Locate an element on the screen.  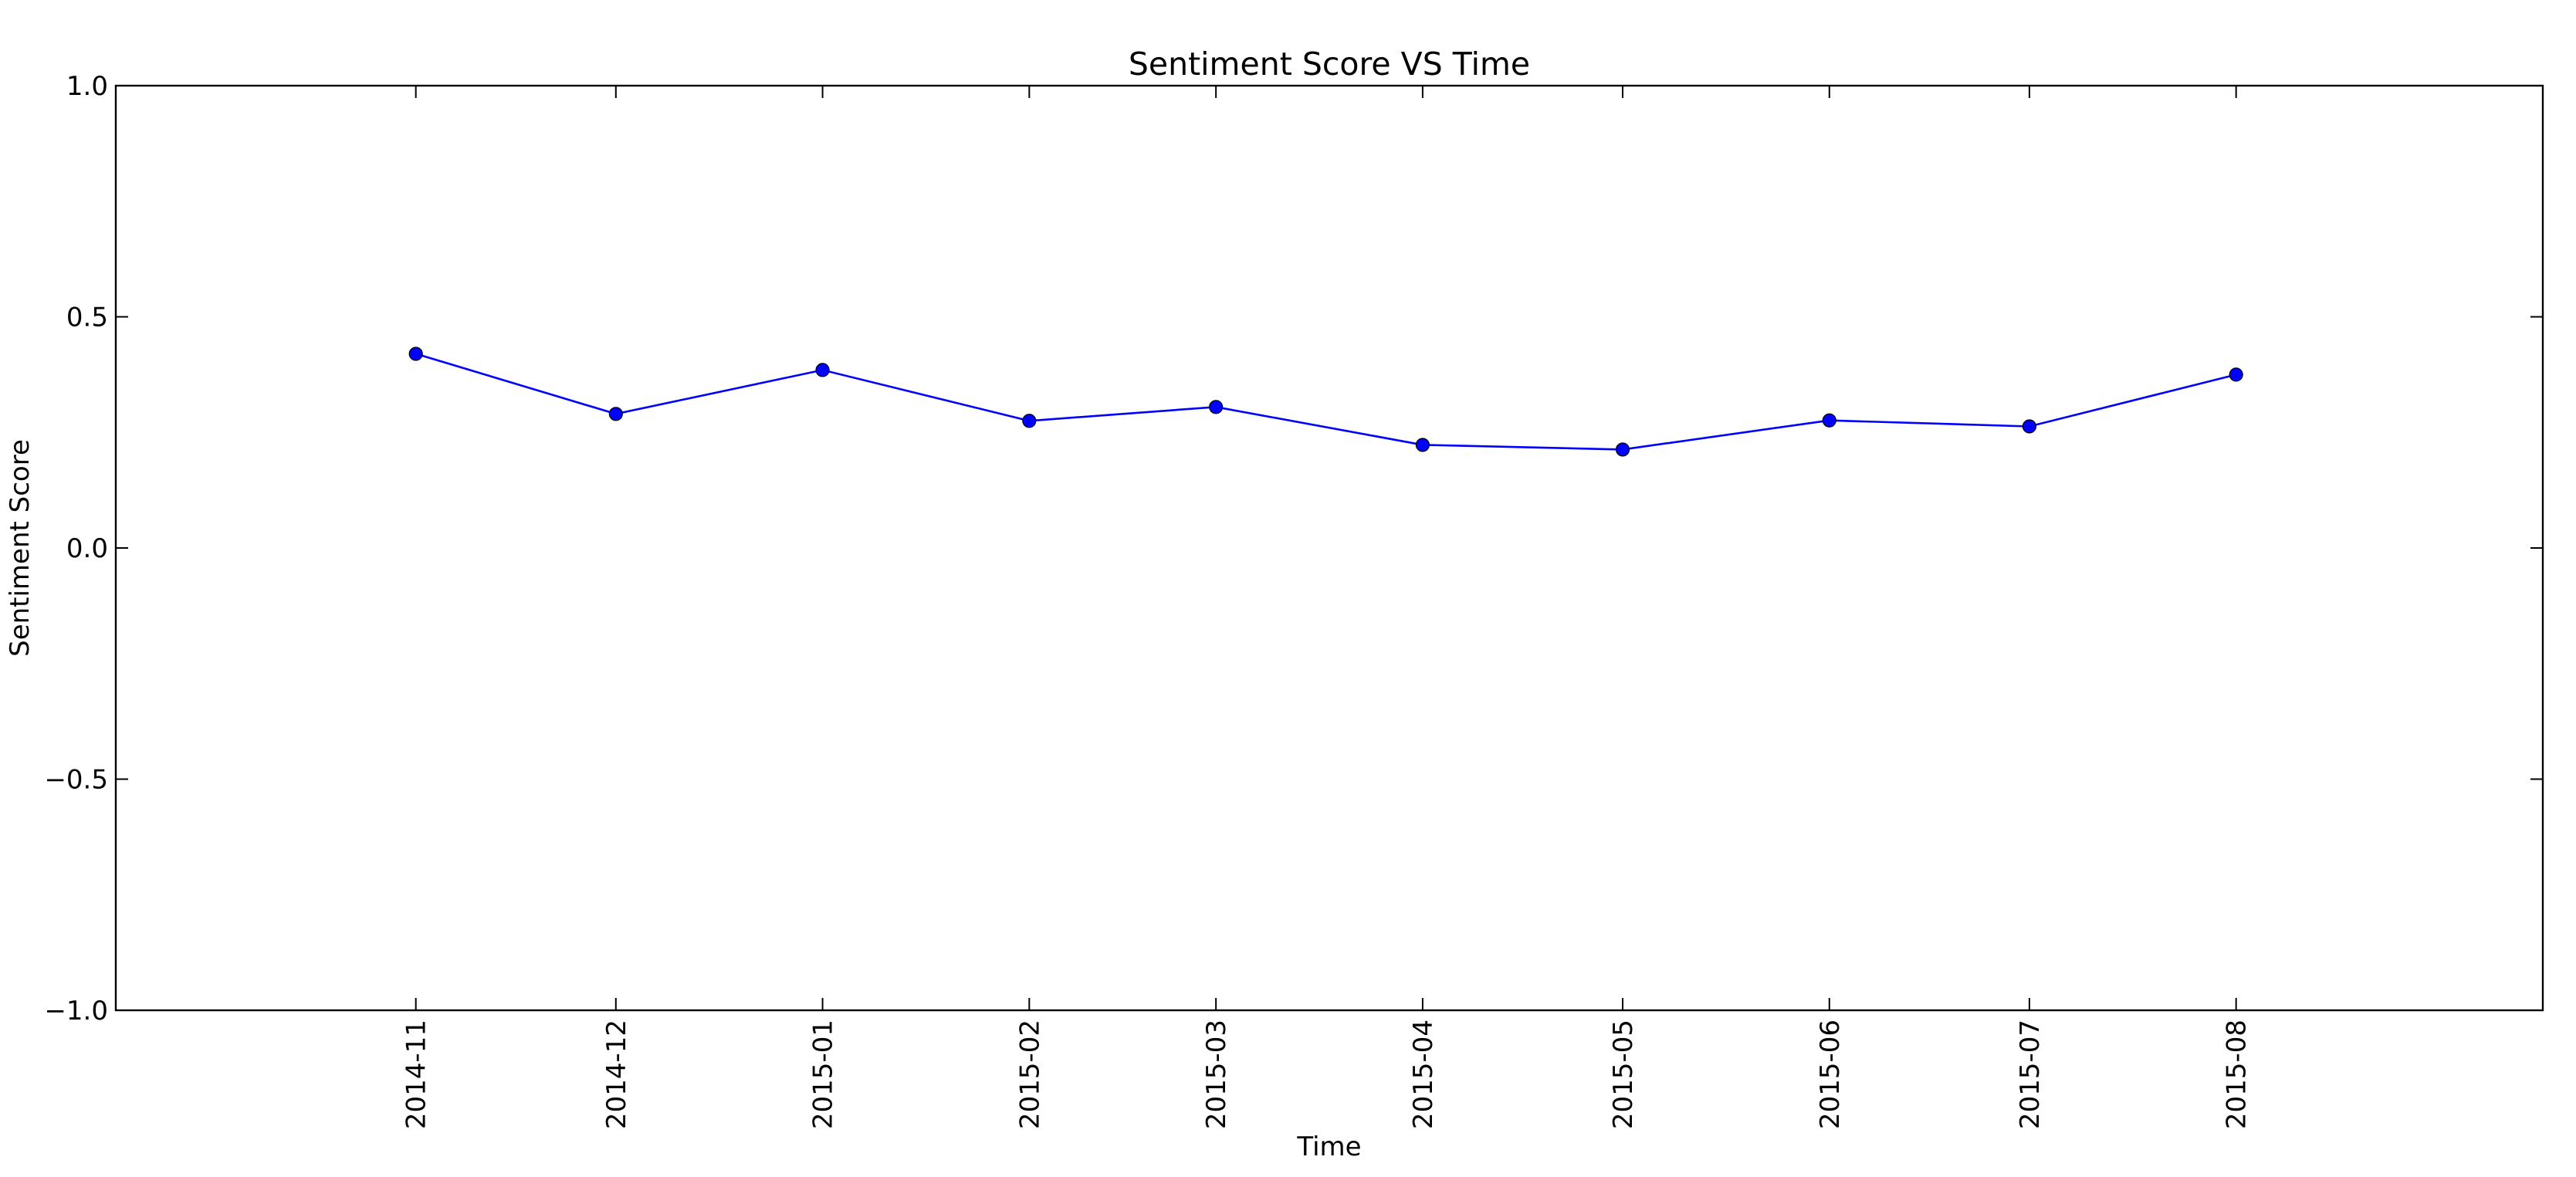
x-axis-title: Time is located at coordinates (1328, 1146).